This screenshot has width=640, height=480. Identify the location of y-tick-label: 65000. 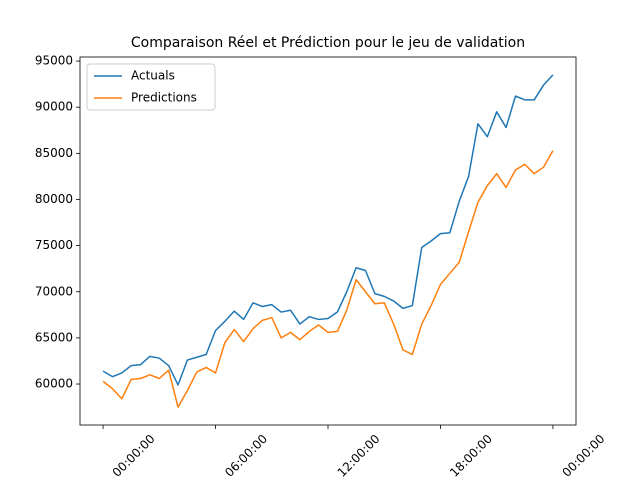
(54, 337).